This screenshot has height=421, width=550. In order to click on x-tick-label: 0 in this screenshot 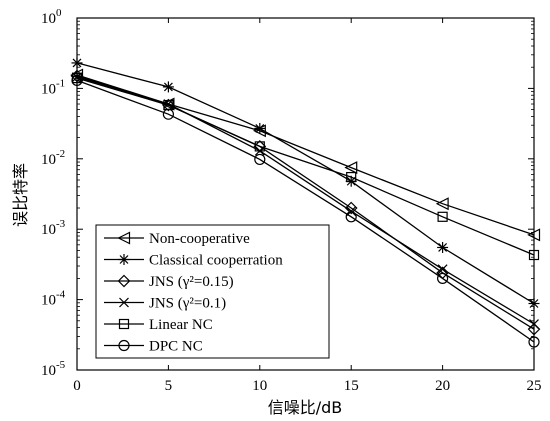, I will do `click(77, 386)`.